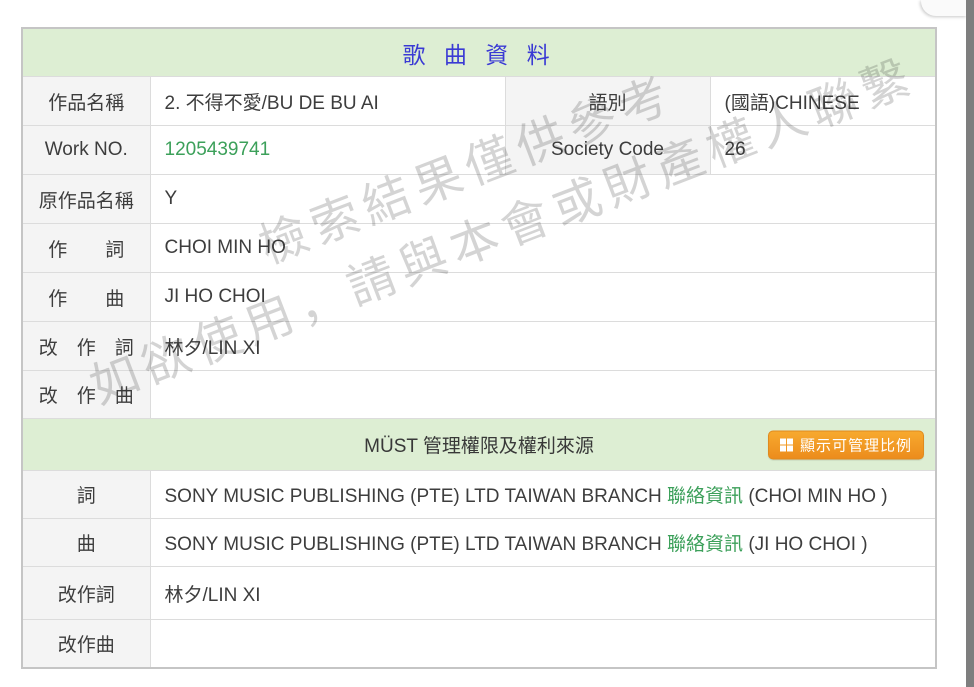 Image resolution: width=974 pixels, height=687 pixels. I want to click on table-row: 改 作 曲, so click(479, 394).